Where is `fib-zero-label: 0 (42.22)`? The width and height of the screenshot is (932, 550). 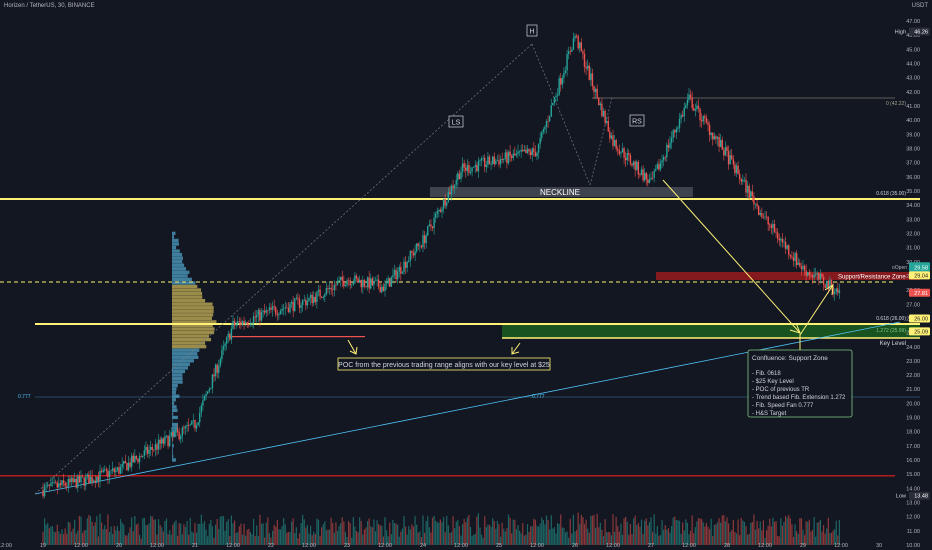
fib-zero-label: 0 (42.22) is located at coordinates (896, 104).